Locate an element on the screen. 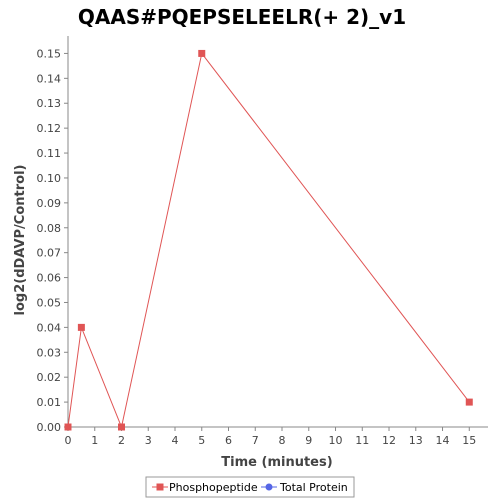 This screenshot has height=500, width=500. legend-item: Phosphopeptide is located at coordinates (205, 487).